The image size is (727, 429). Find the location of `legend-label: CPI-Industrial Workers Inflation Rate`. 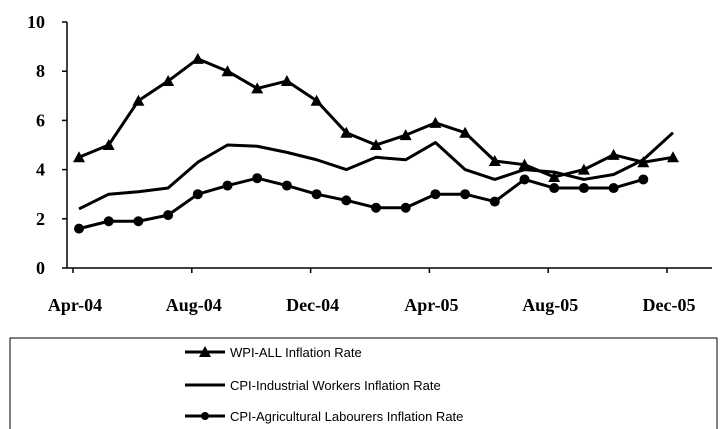

legend-label: CPI-Industrial Workers Inflation Rate is located at coordinates (335, 385).